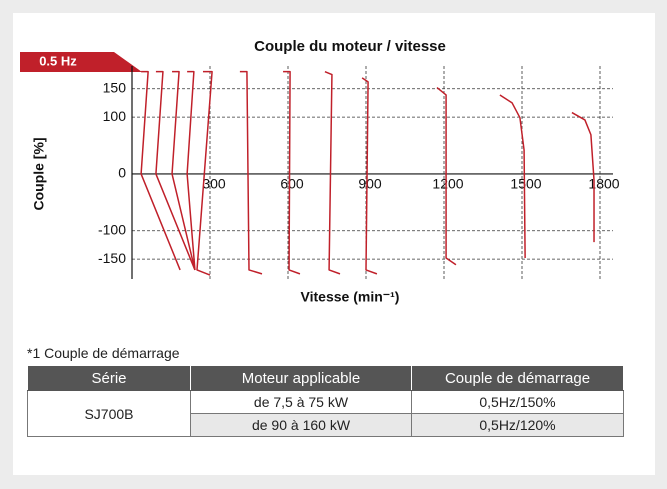 The height and width of the screenshot is (489, 667). I want to click on row: SJ700B de 7,5 à 75 kW 0,5Hz/150%, so click(325, 413).